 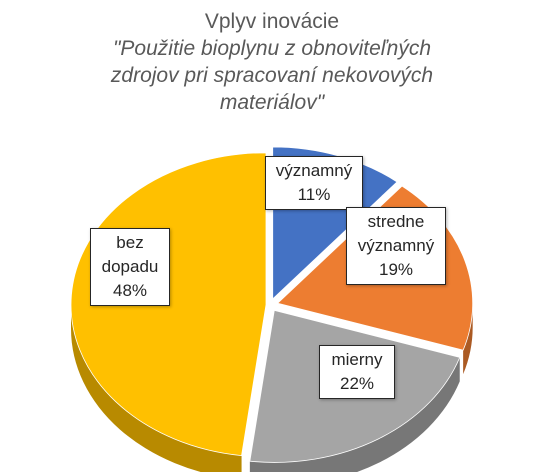 I want to click on slice-label-mierny-value: 22%, so click(x=357, y=383).